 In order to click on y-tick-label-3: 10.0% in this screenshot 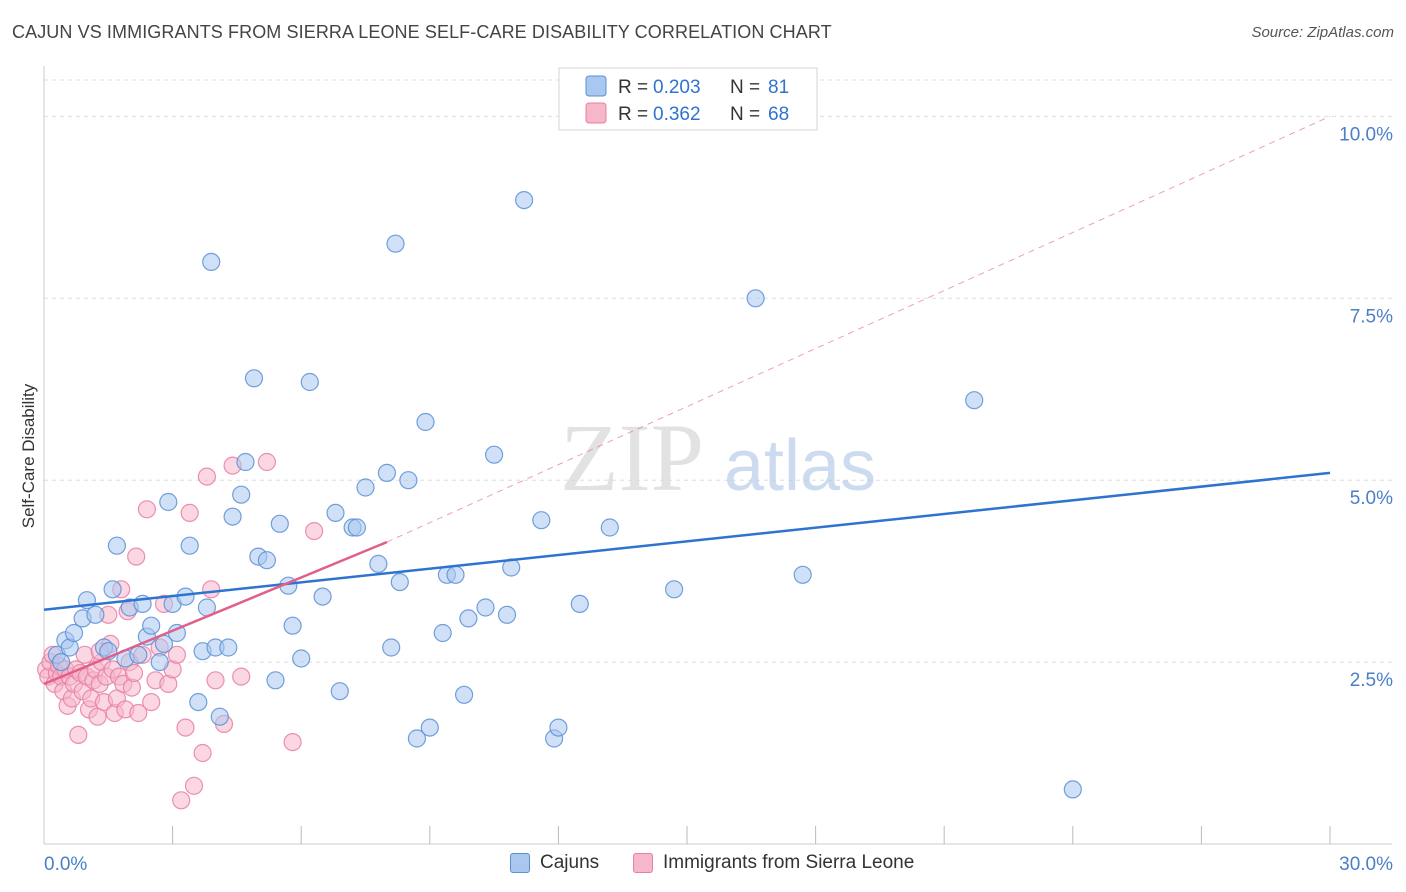, I will do `click(1366, 134)`.